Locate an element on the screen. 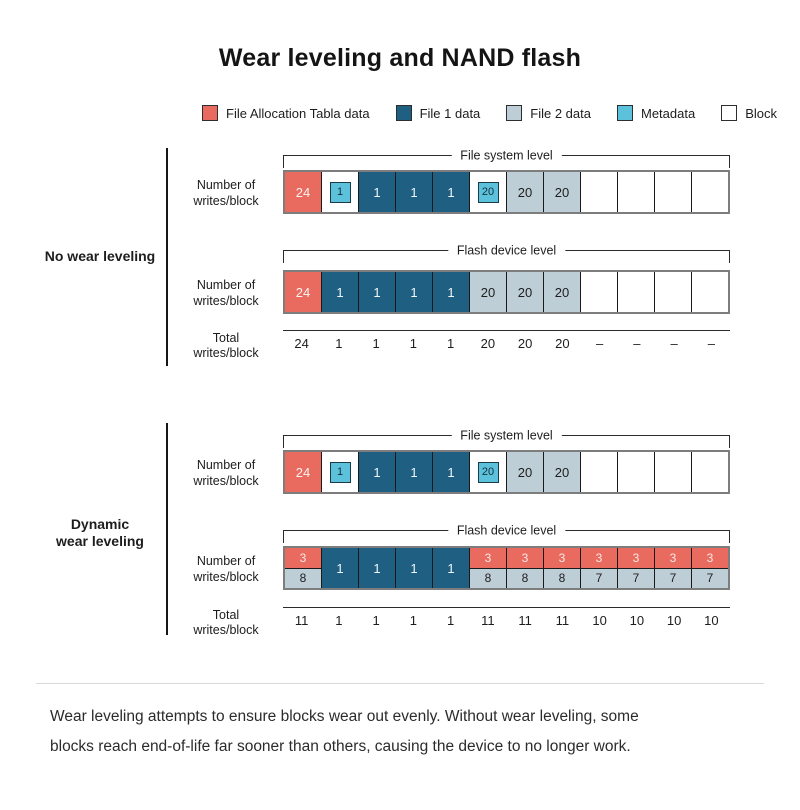  legend-swatch-file2 is located at coordinates (514, 113).